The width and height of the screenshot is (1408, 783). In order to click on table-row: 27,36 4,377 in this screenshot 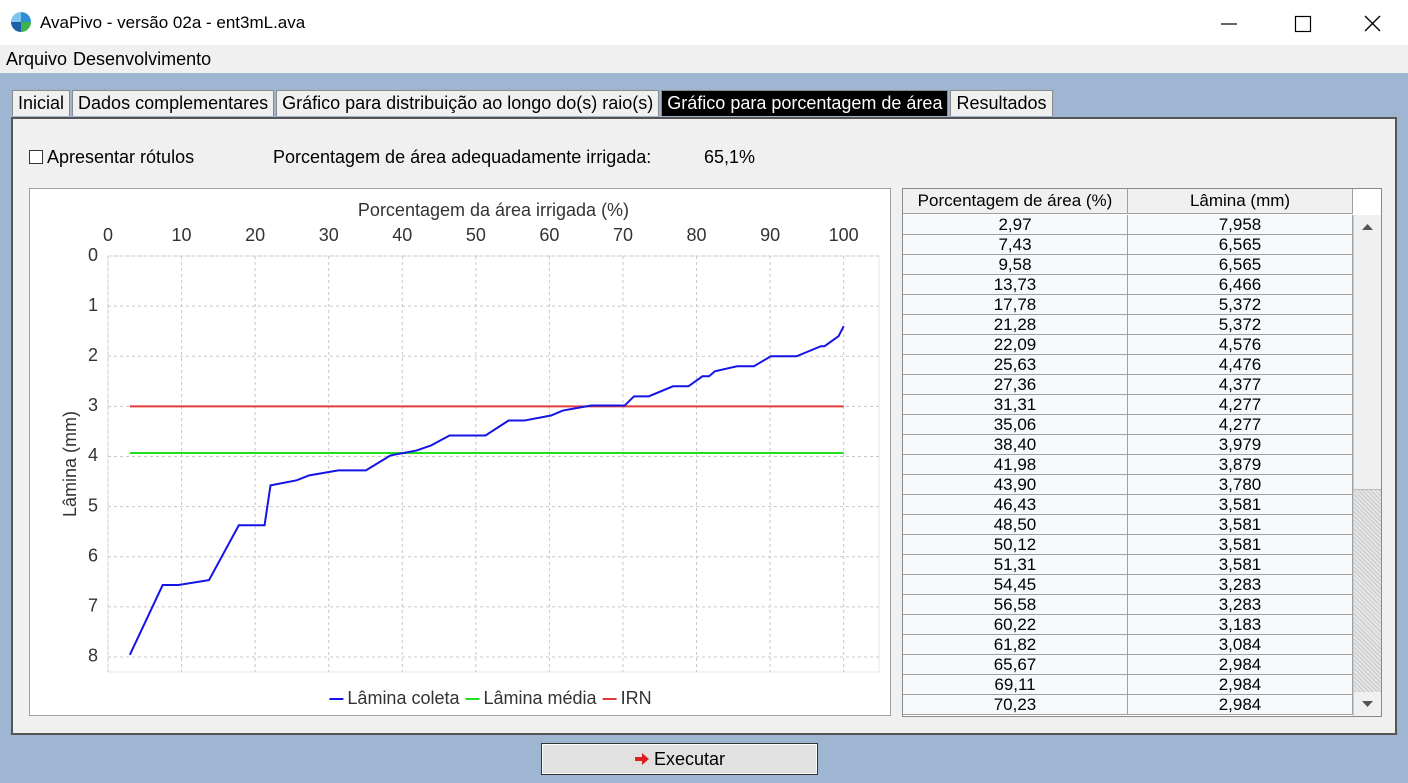, I will do `click(1128, 385)`.